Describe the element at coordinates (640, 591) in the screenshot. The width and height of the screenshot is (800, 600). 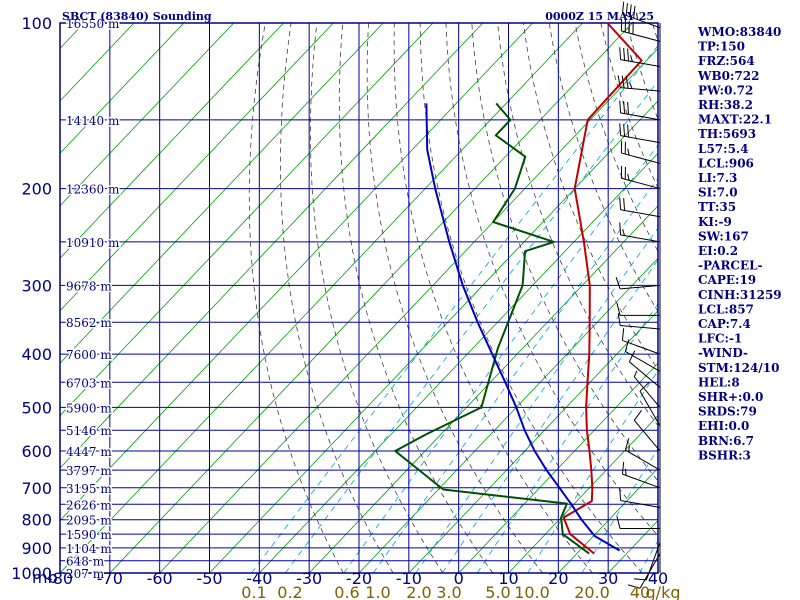
I see `mixing-ratio-label: 40` at that location.